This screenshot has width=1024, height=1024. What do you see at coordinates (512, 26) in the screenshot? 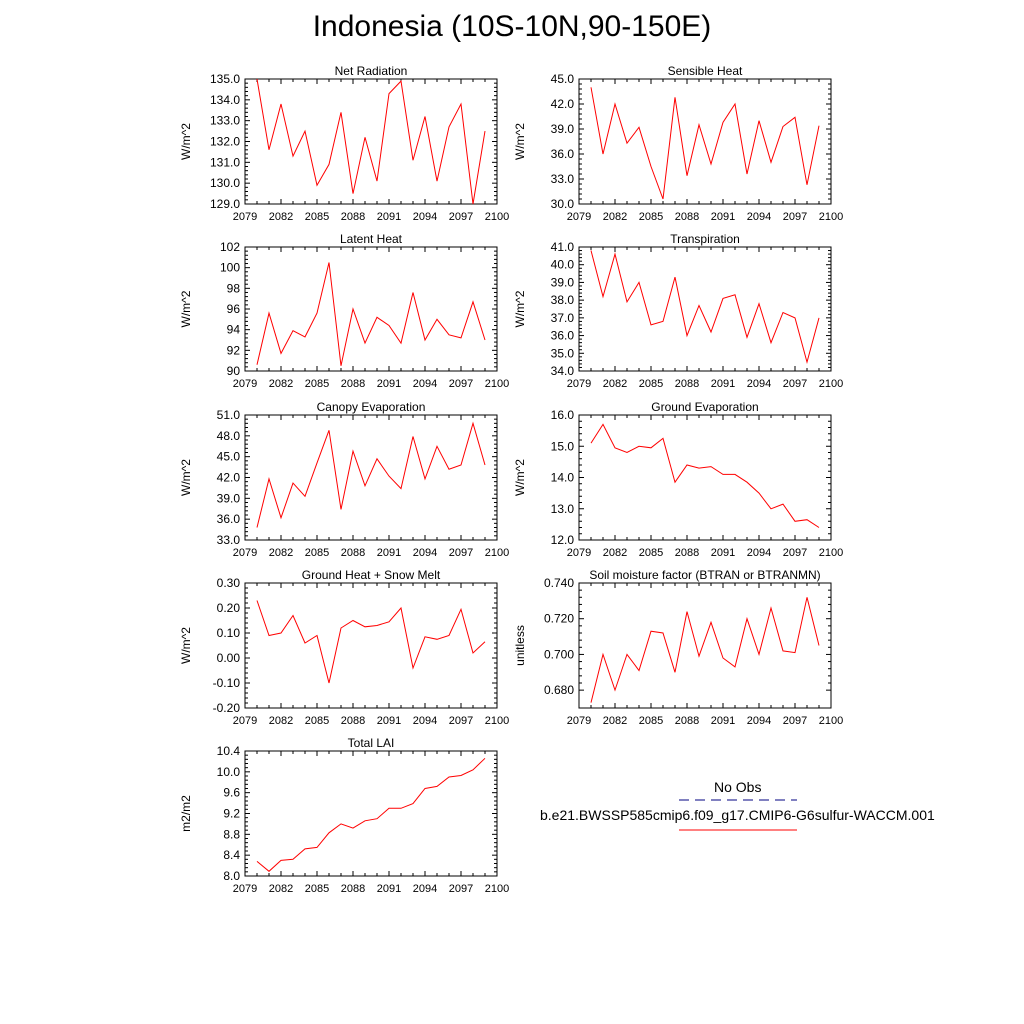
I see `figure-title: Indonesia (10S-10N,90-150E)` at bounding box center [512, 26].